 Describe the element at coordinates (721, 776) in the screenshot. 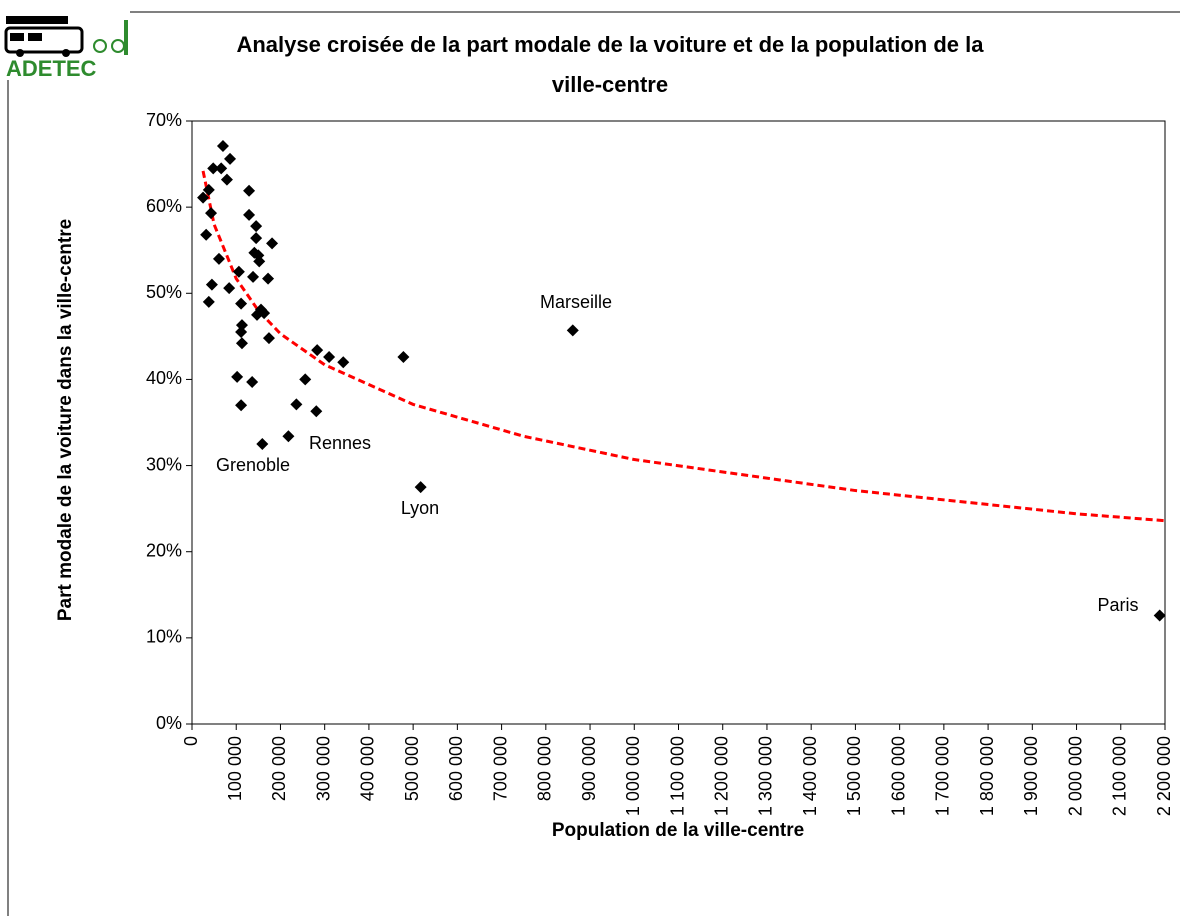

I see `x-tick-label: 1 200 000` at that location.